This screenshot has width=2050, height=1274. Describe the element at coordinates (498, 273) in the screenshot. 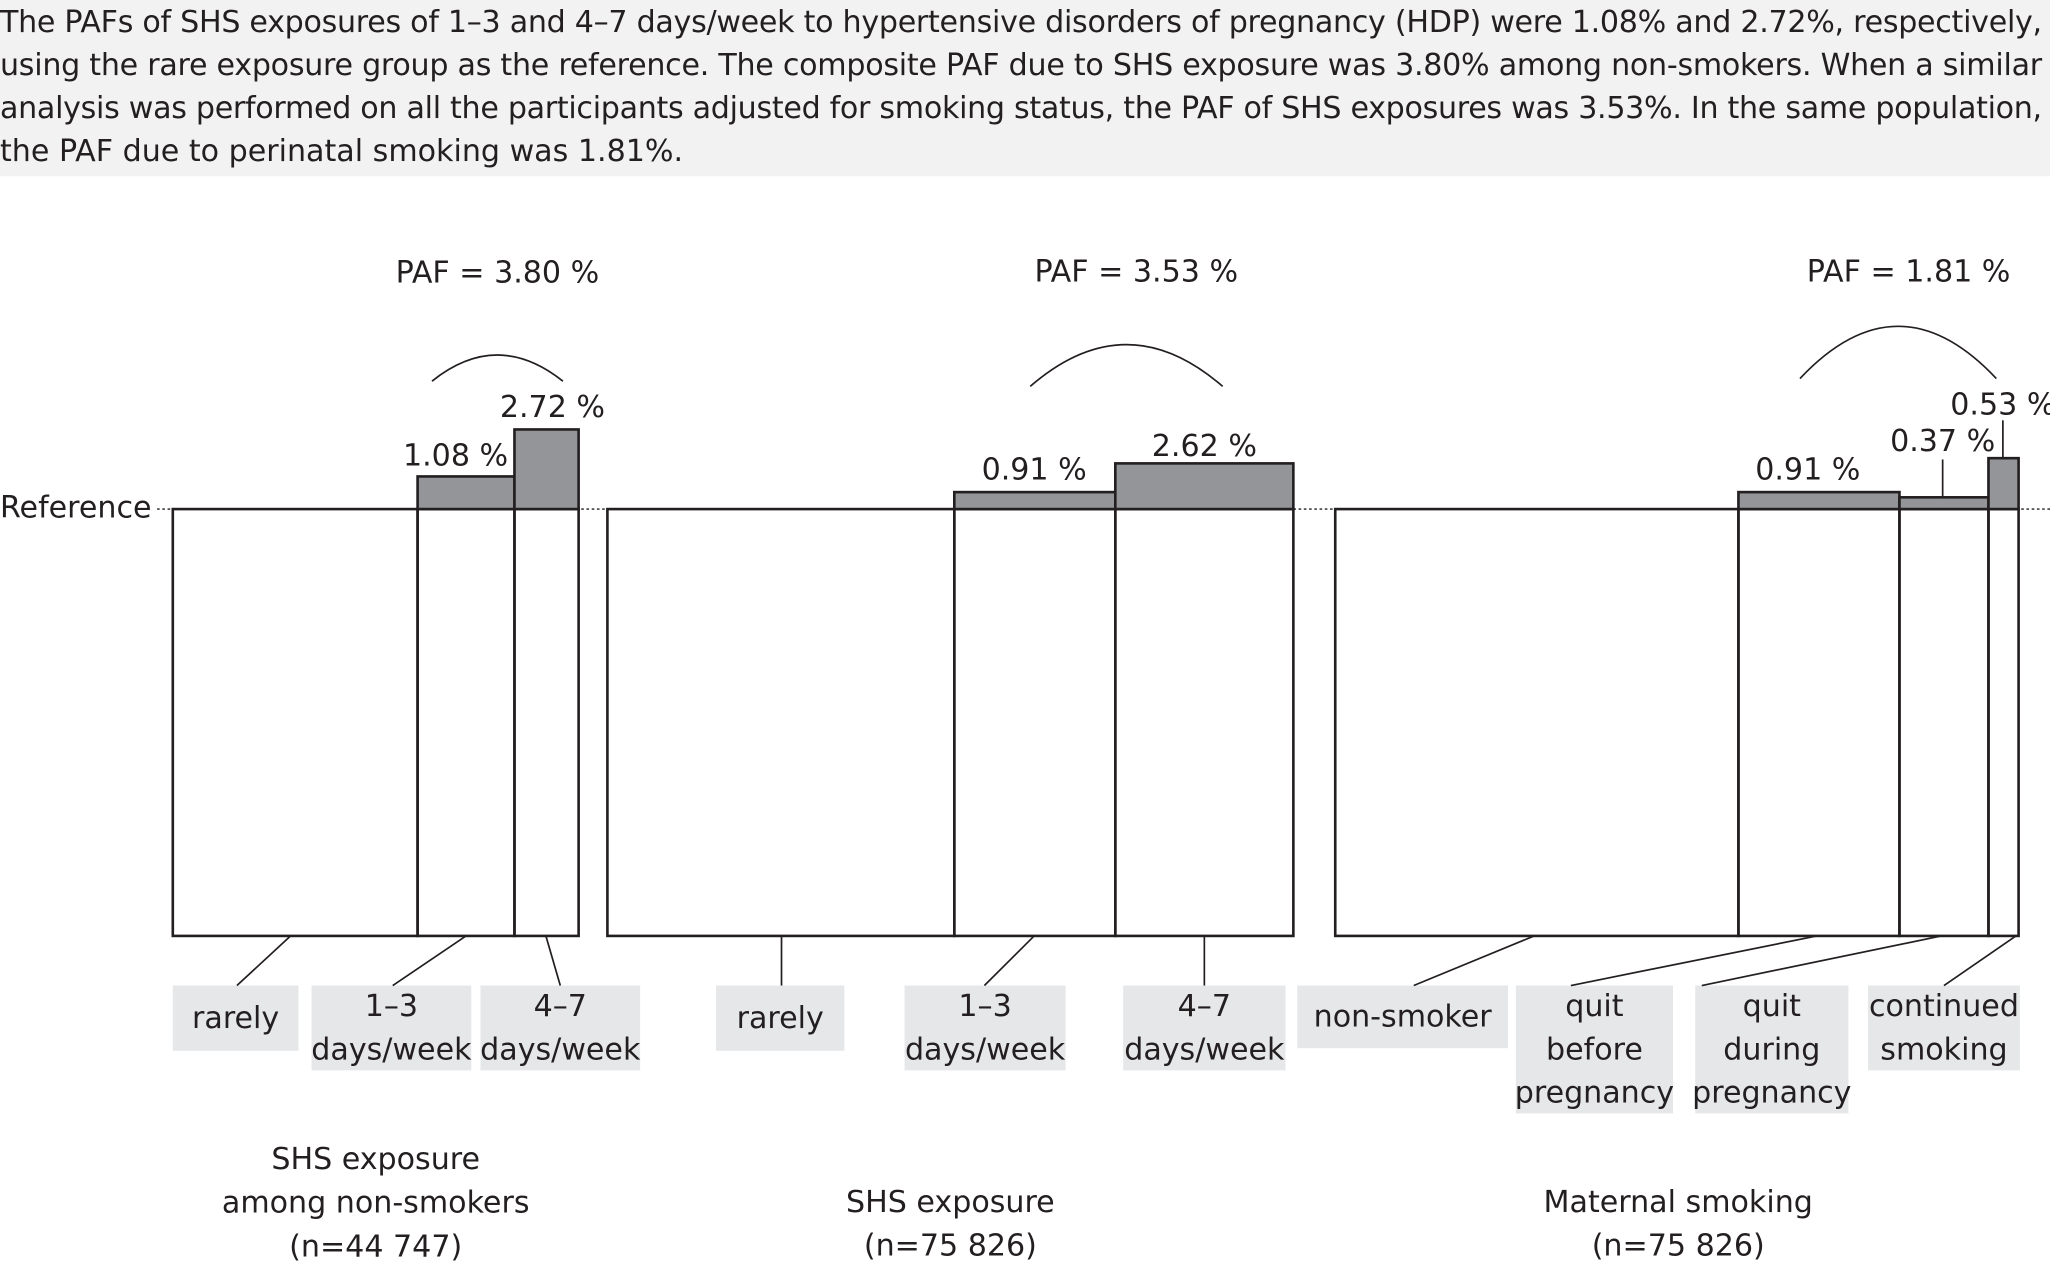

I see `paf-label: PAF = 3.80 %` at that location.